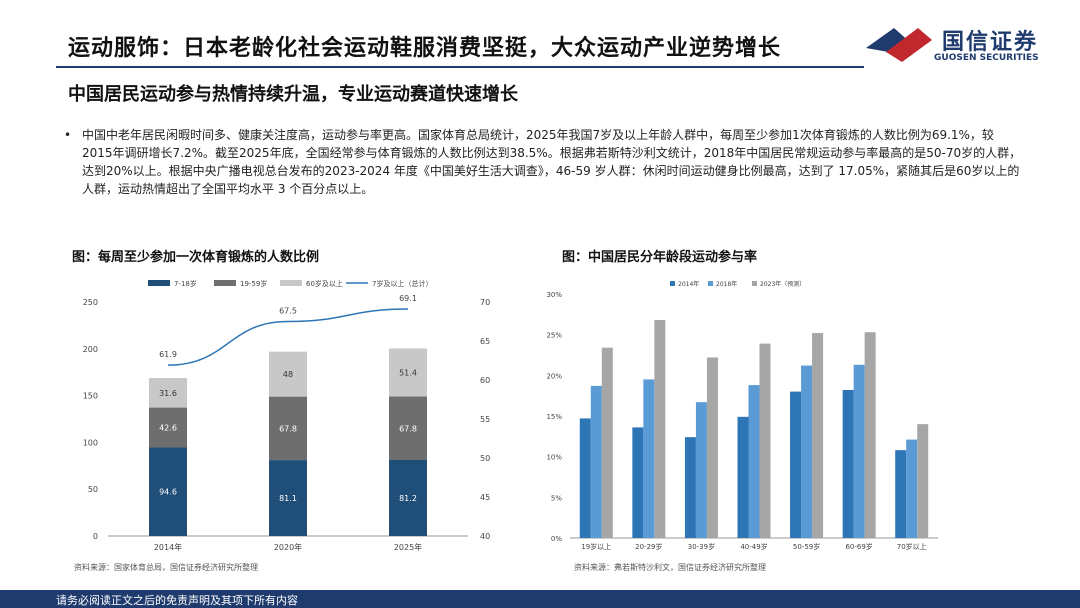 The height and width of the screenshot is (608, 1080). What do you see at coordinates (556, 539) in the screenshot?
I see `y-tick-label: 0%` at bounding box center [556, 539].